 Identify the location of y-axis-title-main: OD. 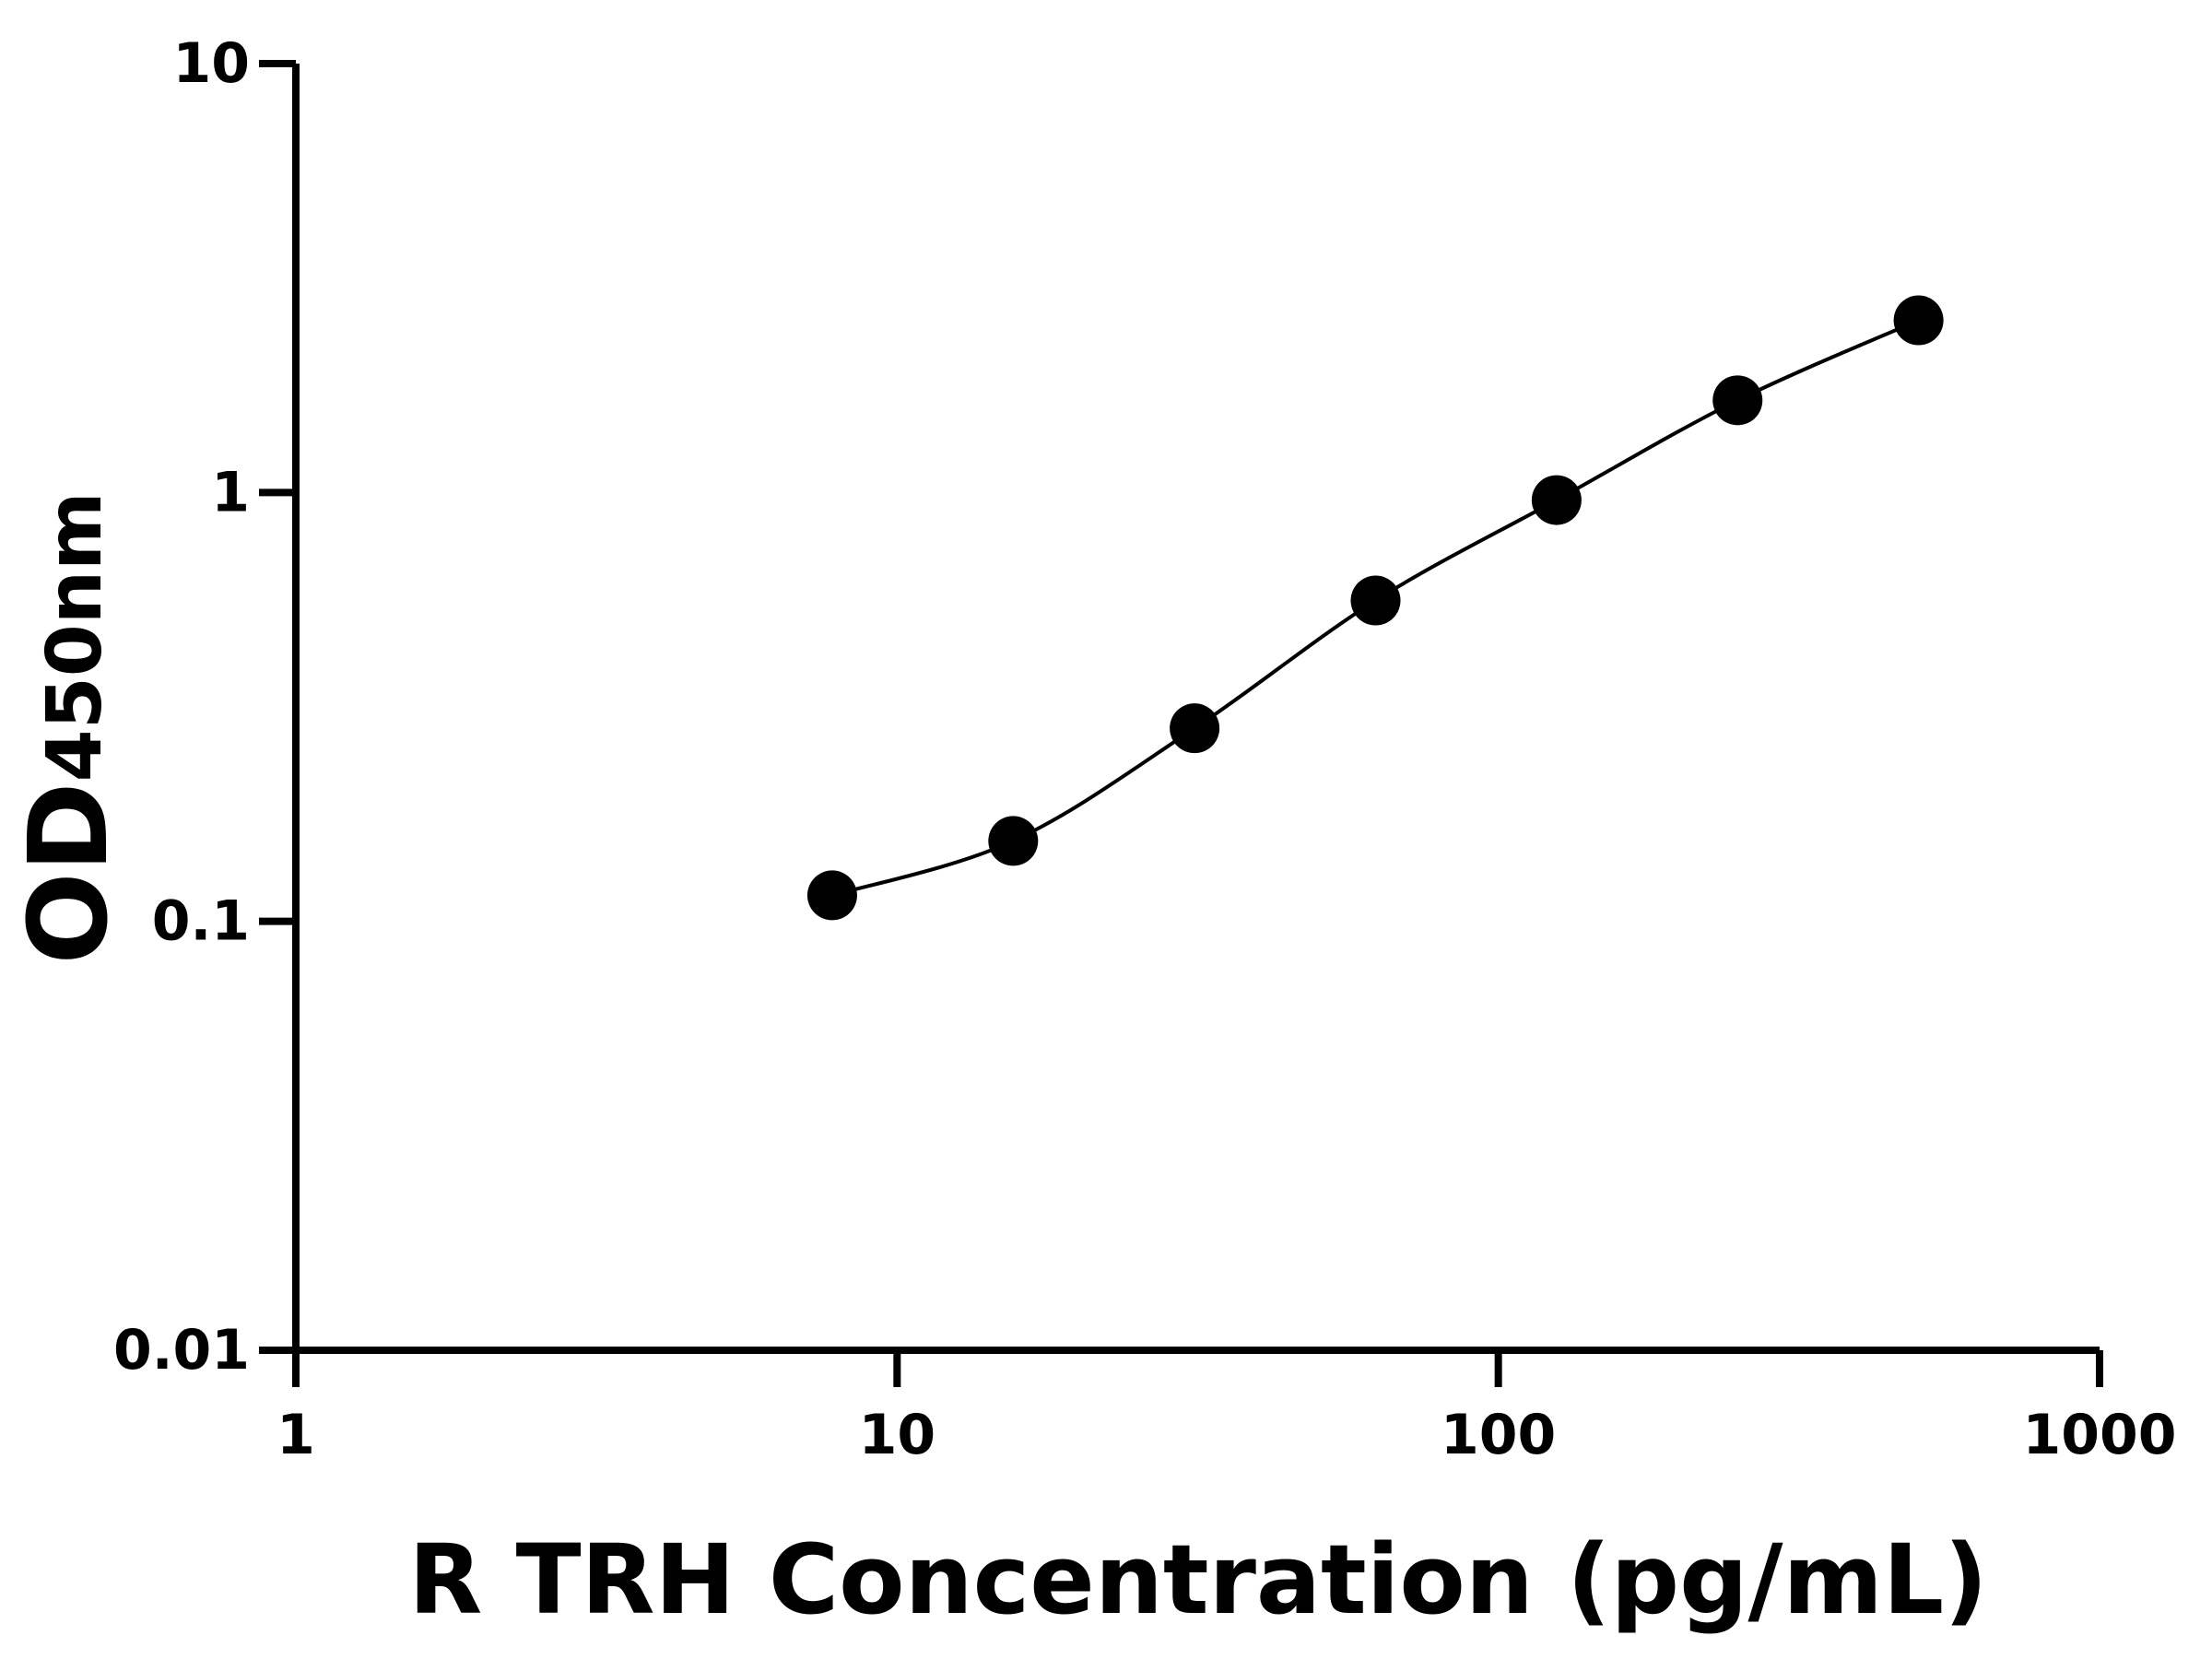
(68, 873).